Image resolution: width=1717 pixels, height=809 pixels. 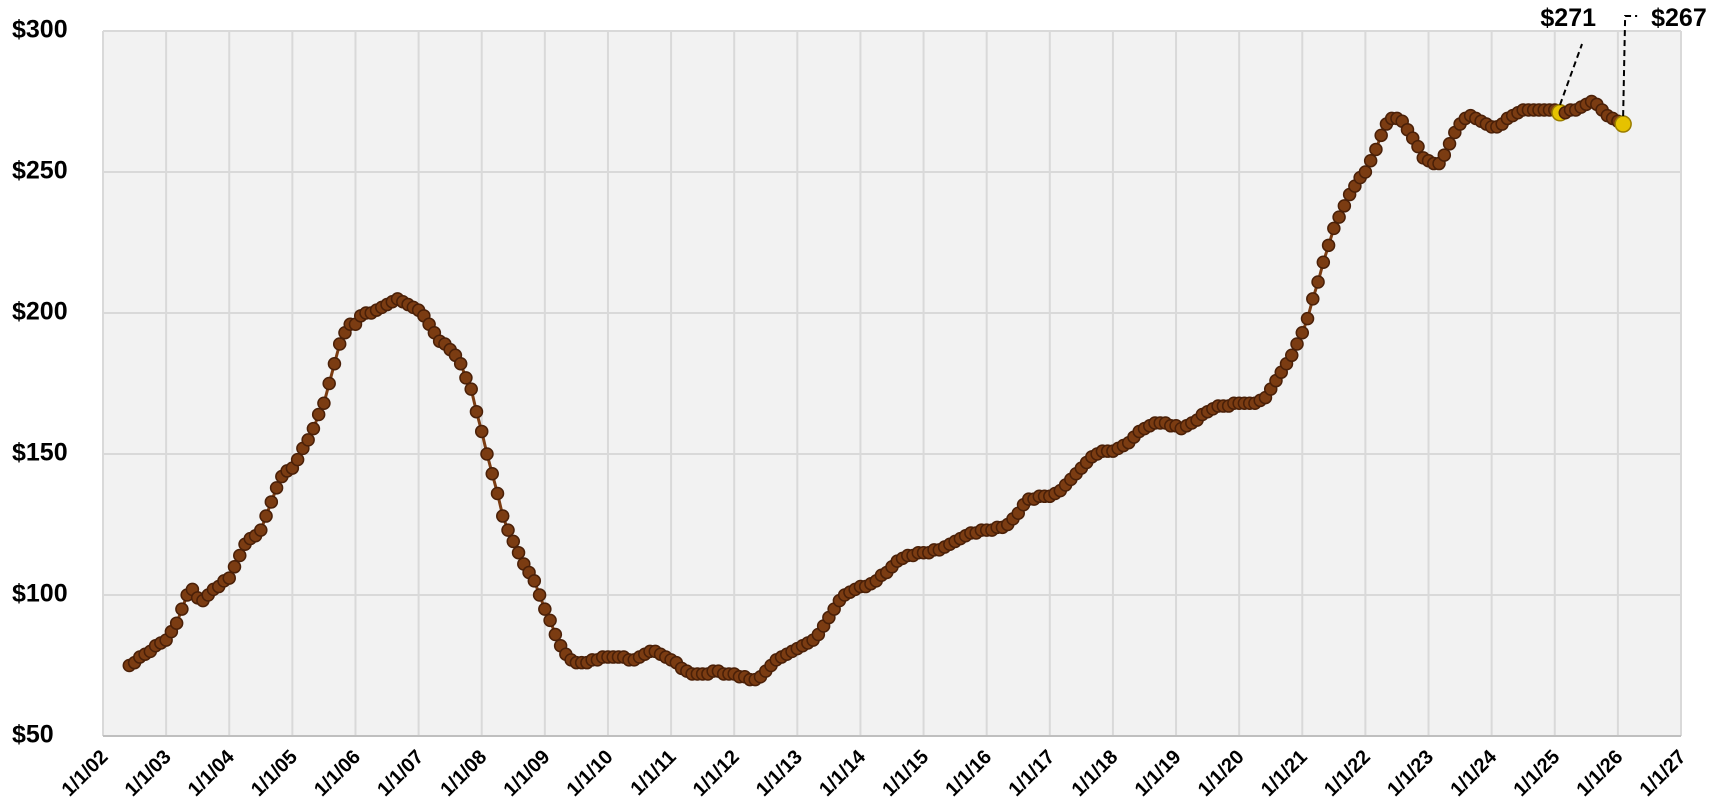 I want to click on x-tick-label: 1/1/17, so click(x=1031, y=773).